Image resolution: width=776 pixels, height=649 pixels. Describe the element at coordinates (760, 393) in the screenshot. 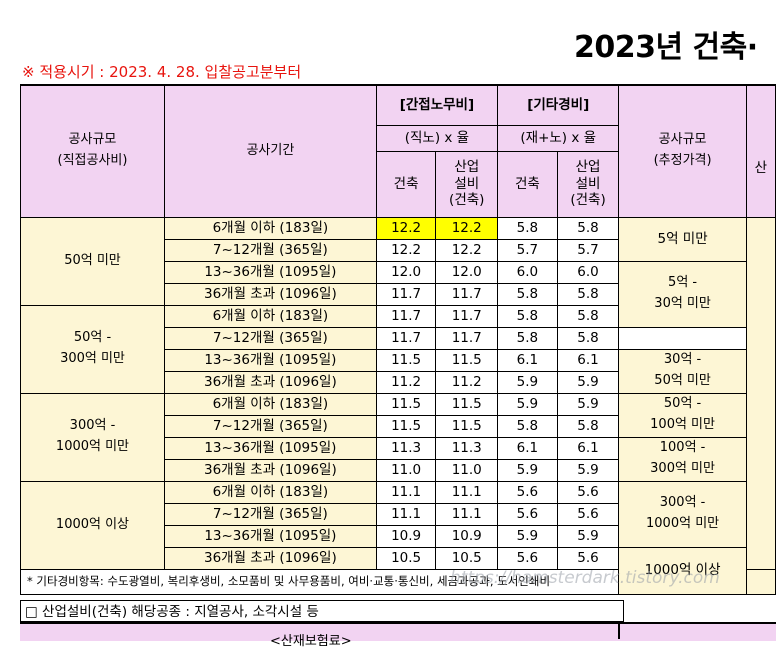

I see `right-cut-column` at that location.